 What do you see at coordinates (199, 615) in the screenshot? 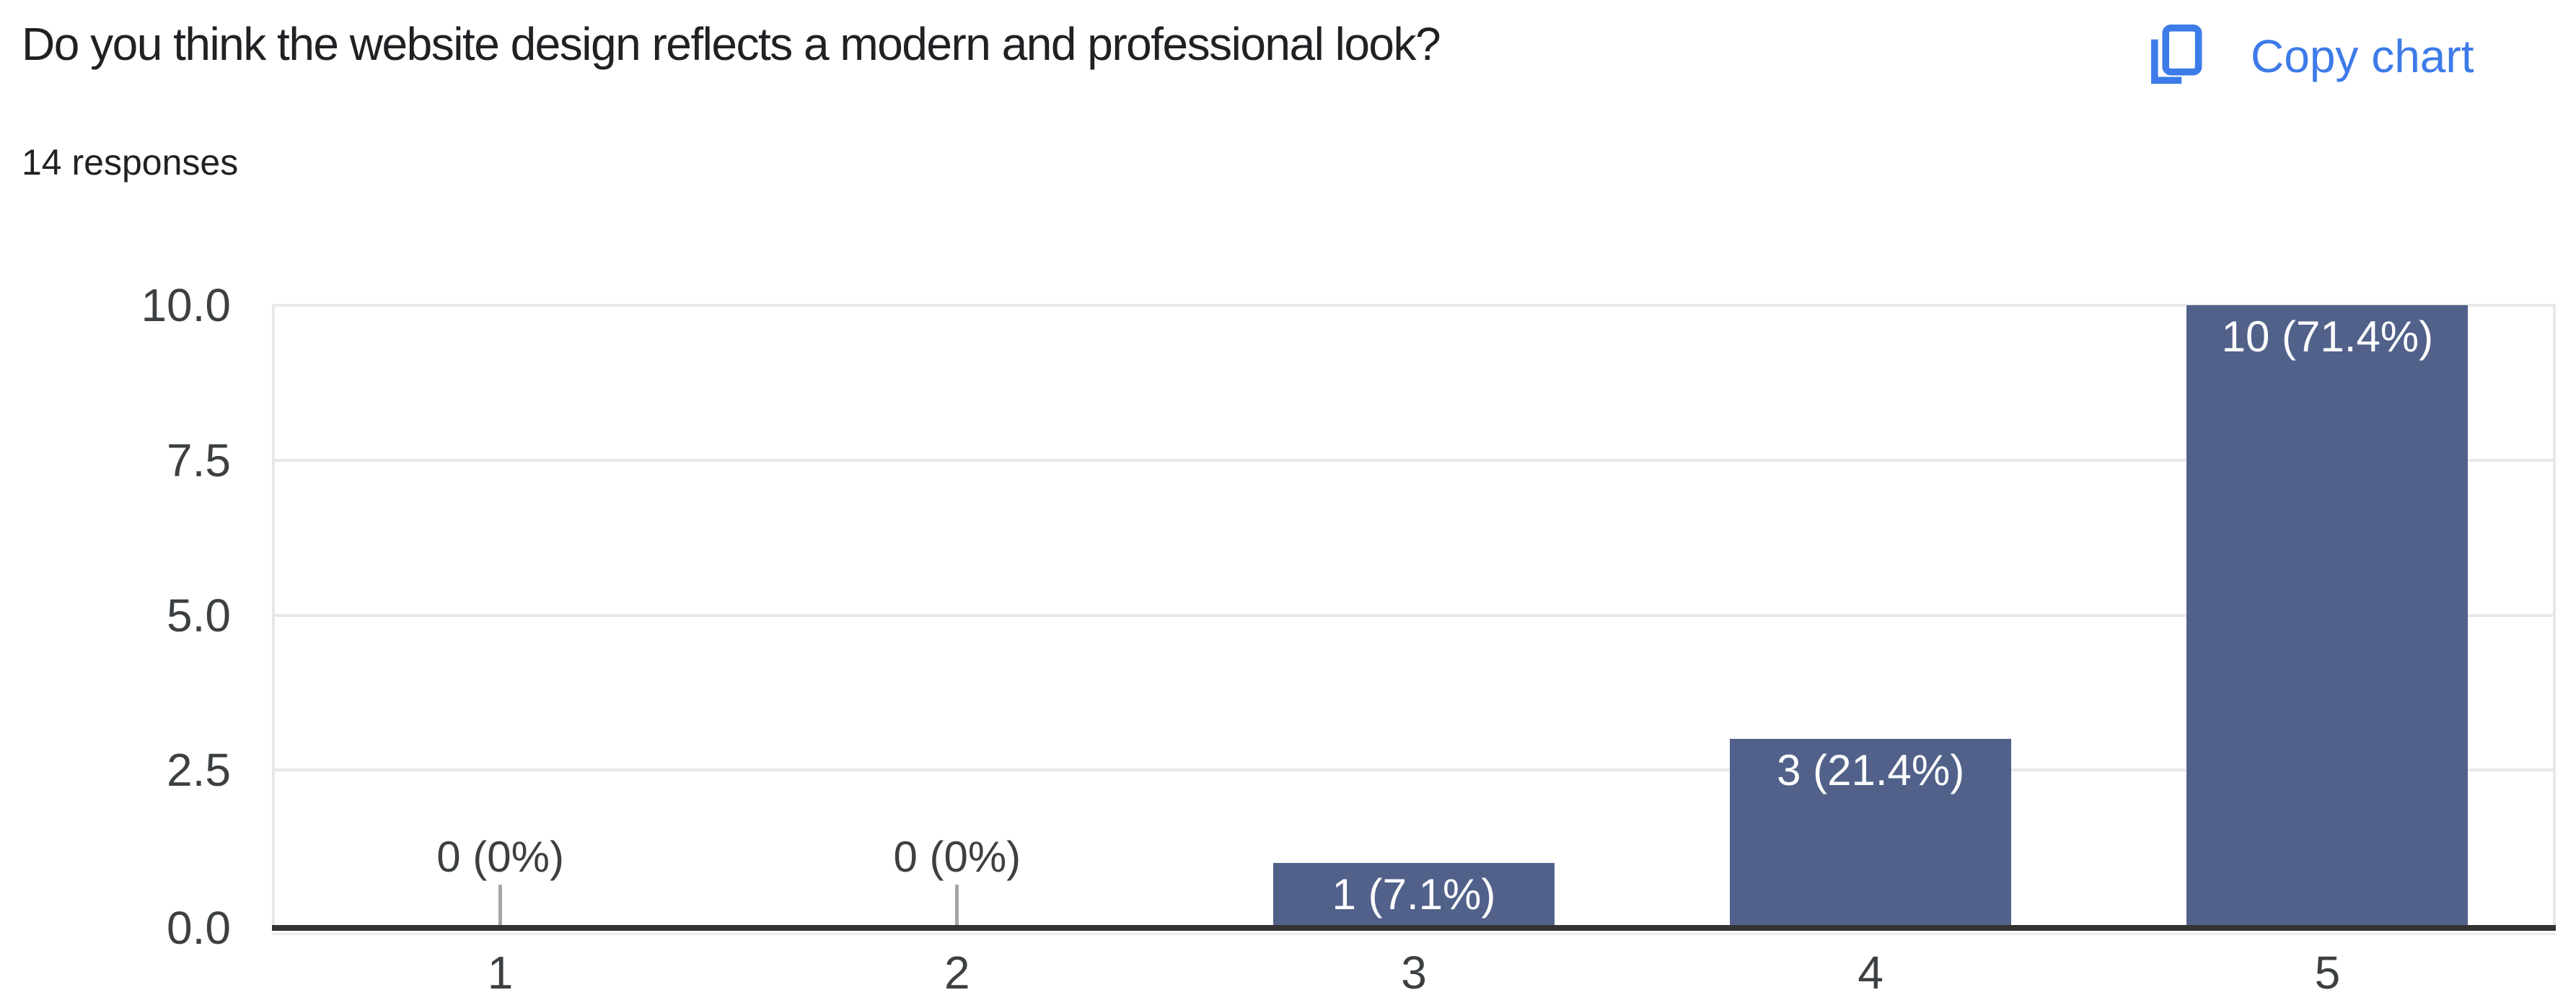
I see `y-axis-label: 5.0` at bounding box center [199, 615].